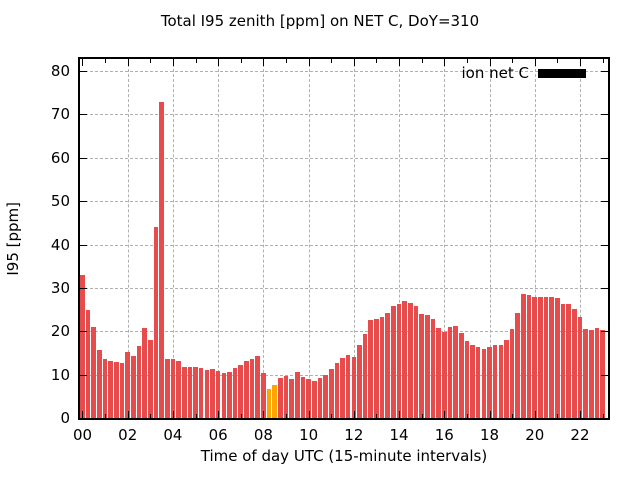 Image resolution: width=640 pixels, height=480 pixels. Describe the element at coordinates (60, 244) in the screenshot. I see `y-tick-label: 40` at that location.